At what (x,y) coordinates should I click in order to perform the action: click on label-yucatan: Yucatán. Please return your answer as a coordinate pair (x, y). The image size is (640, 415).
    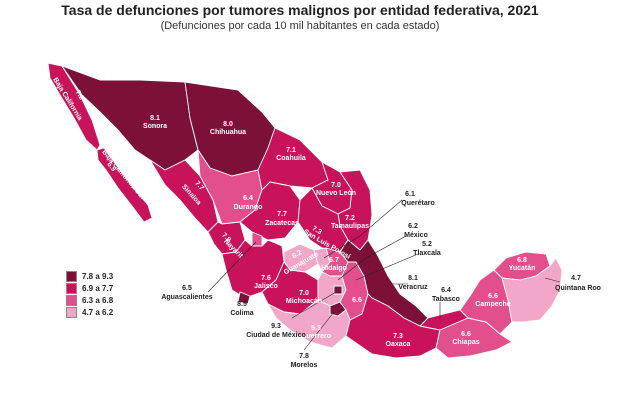
    Looking at the image, I should click on (522, 268).